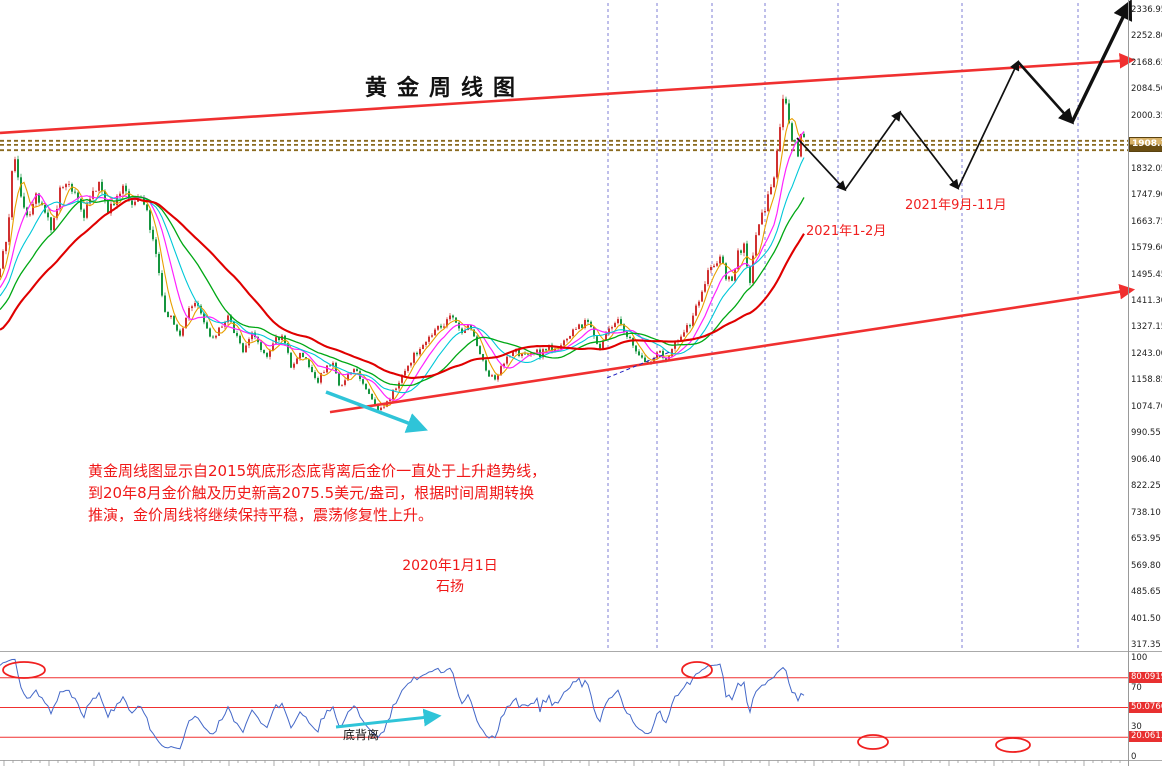  Describe the element at coordinates (568, 94) in the screenshot. I see `upper-rising-resistance` at that location.